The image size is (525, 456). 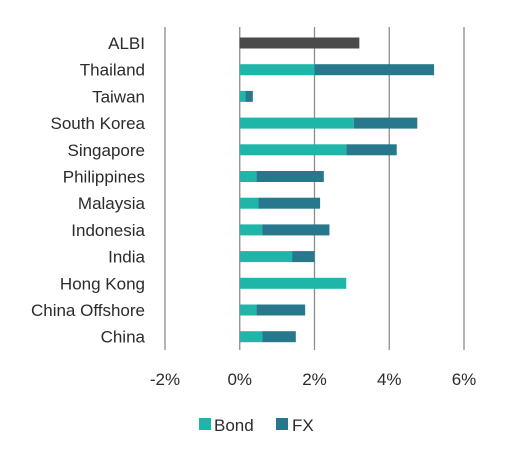 I want to click on category-label: Philippines, so click(x=104, y=177).